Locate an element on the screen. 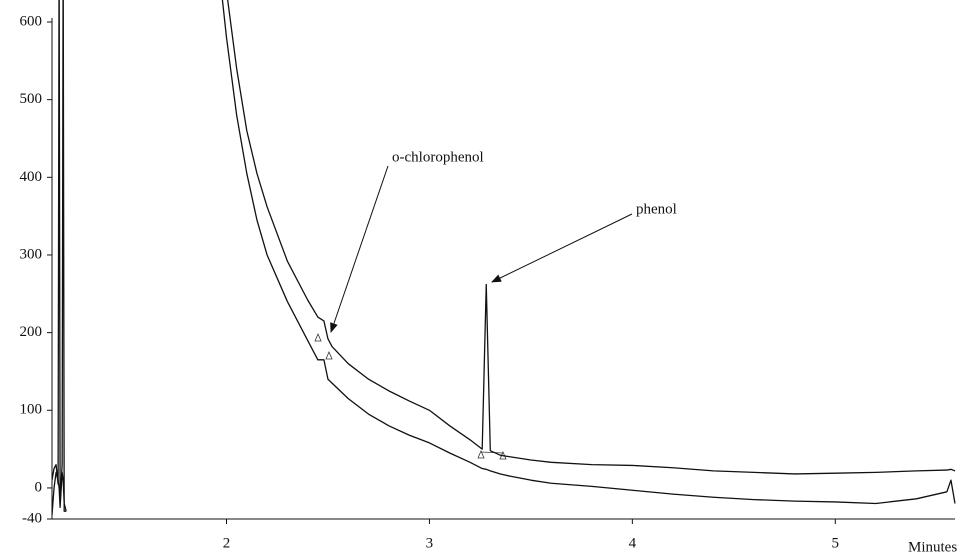 The height and width of the screenshot is (556, 977). y-tick-label: 500 is located at coordinates (31, 99).